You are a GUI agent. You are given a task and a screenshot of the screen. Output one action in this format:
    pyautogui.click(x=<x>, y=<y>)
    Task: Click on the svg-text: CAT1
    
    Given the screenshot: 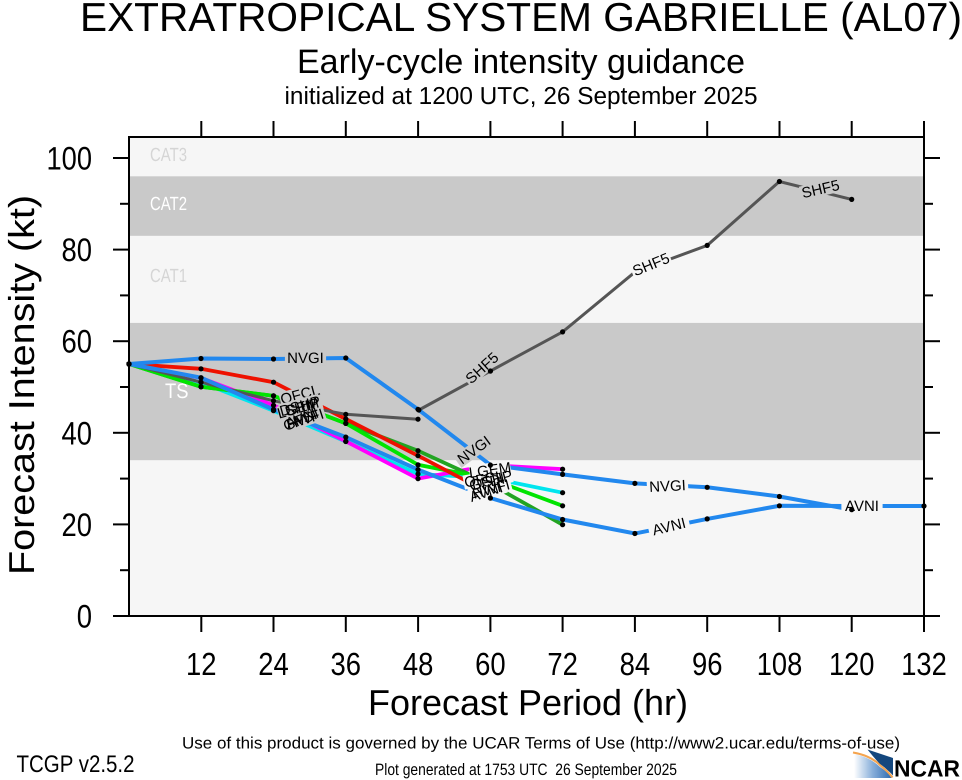 What is the action you would take?
    pyautogui.click(x=168, y=276)
    